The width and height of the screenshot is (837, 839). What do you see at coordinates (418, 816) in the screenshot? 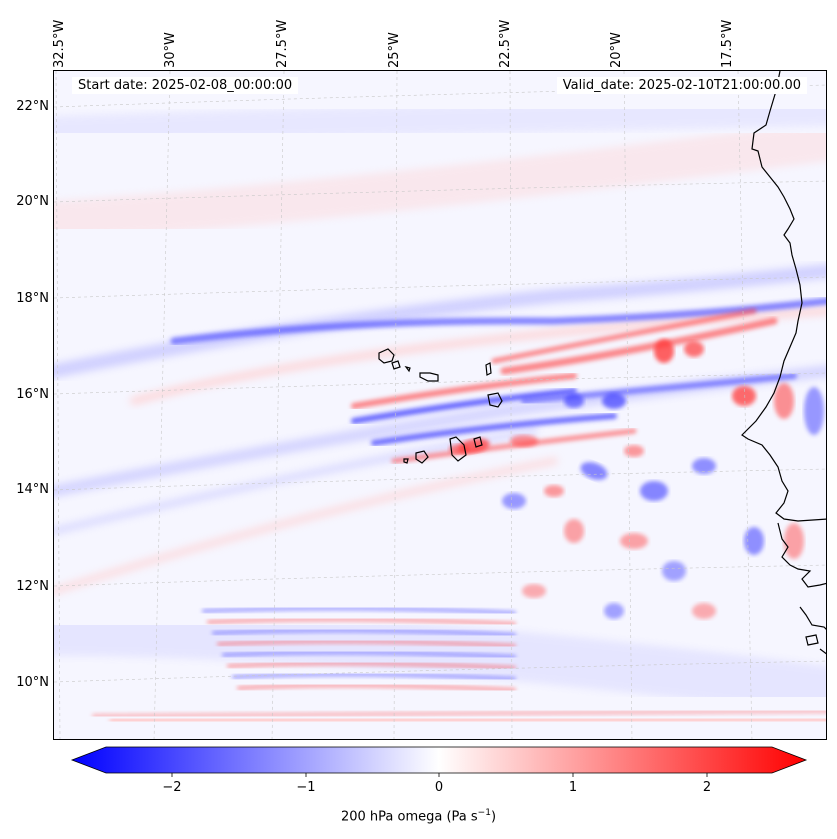
I see `colorbar-label: 200 hPa omega (Pa s−1)` at bounding box center [418, 816].